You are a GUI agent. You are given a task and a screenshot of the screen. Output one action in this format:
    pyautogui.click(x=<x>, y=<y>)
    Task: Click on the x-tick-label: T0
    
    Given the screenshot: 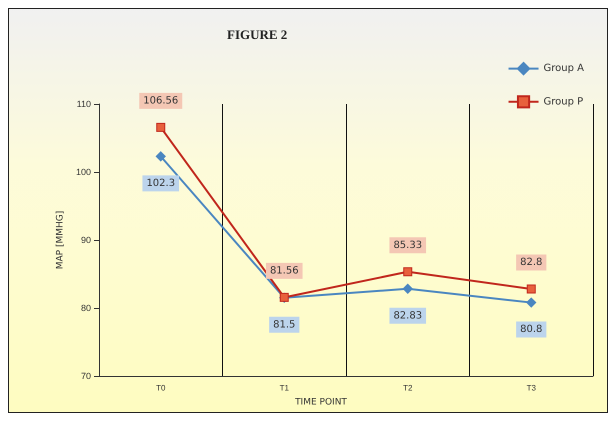 What is the action you would take?
    pyautogui.click(x=161, y=388)
    